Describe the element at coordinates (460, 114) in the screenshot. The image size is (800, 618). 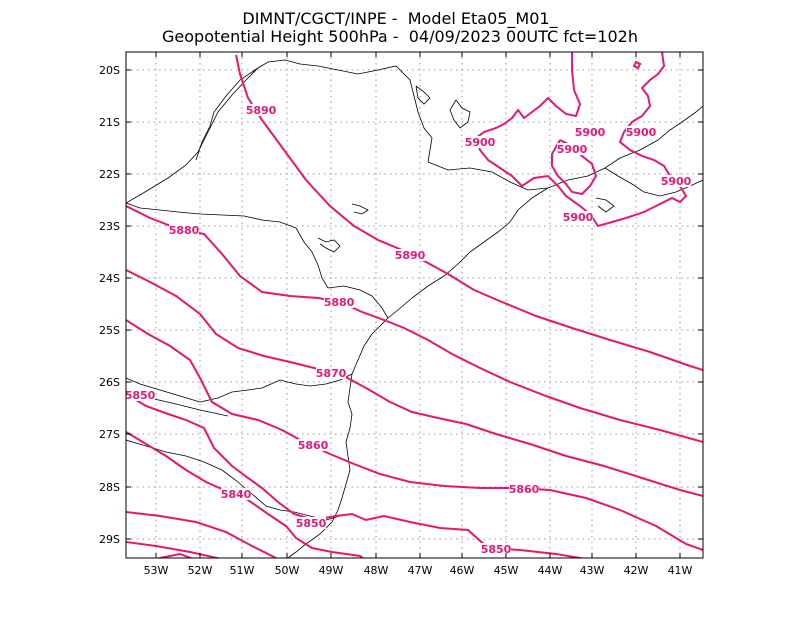
I see `coast-bay` at that location.